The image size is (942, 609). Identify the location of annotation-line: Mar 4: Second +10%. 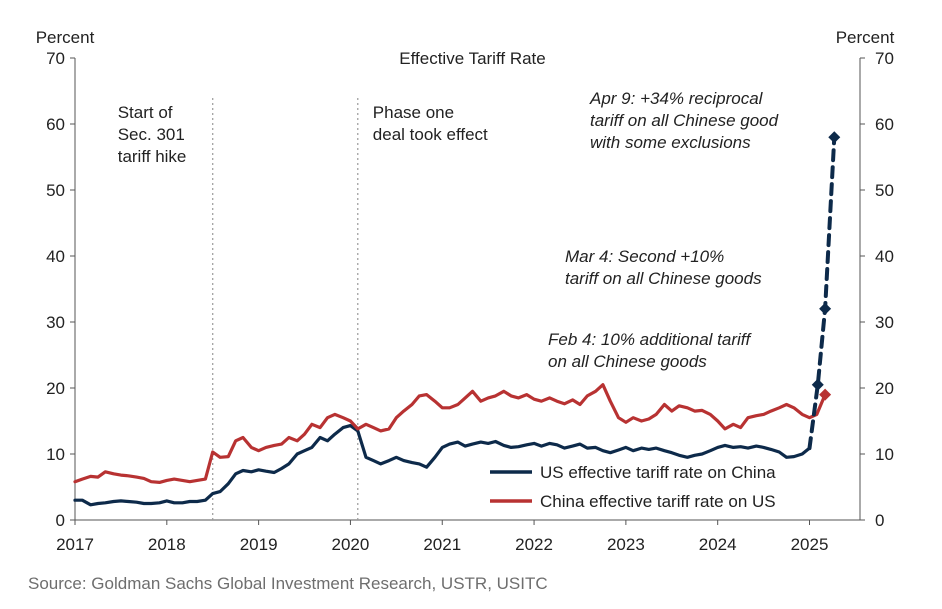
(644, 256).